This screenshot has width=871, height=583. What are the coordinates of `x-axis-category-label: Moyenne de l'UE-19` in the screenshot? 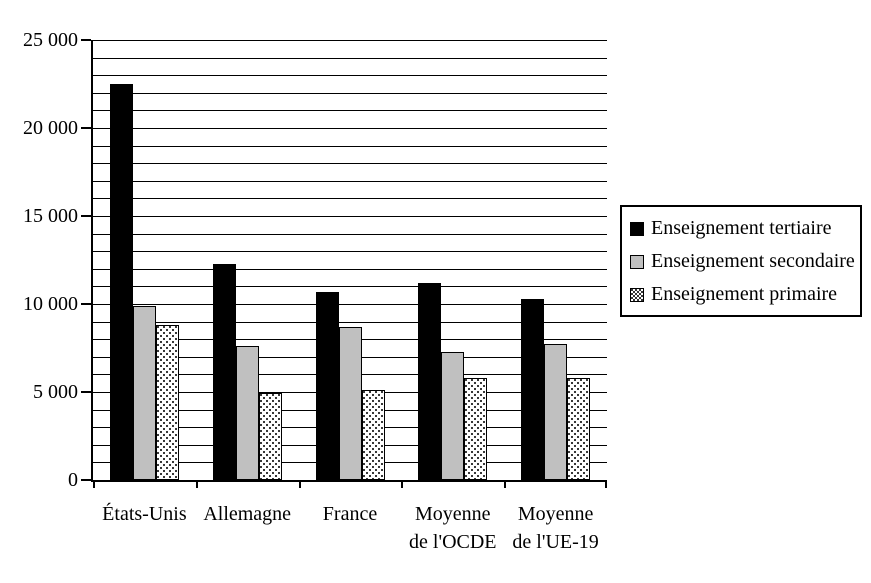 It's located at (556, 528).